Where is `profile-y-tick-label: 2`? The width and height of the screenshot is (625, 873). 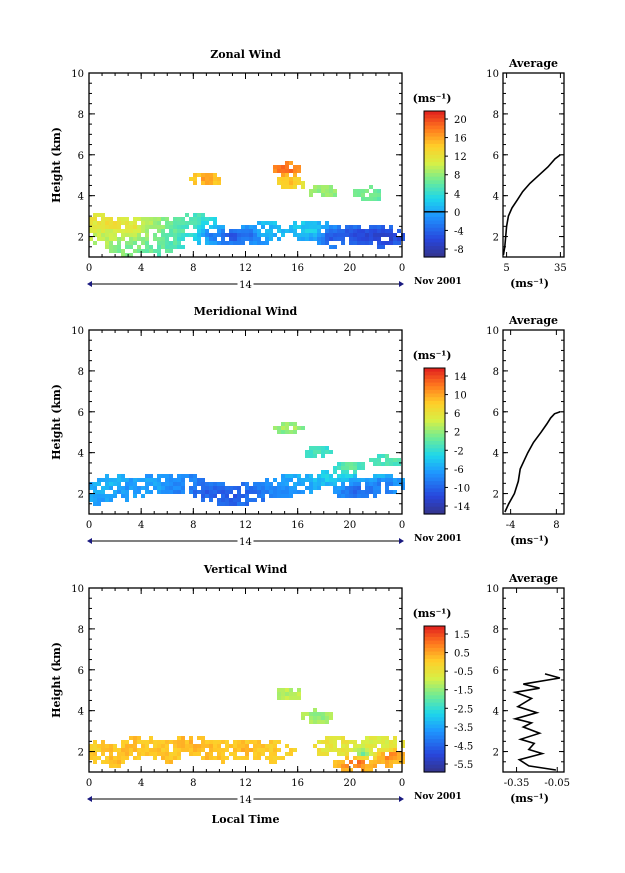 profile-y-tick-label: 2 is located at coordinates (496, 495).